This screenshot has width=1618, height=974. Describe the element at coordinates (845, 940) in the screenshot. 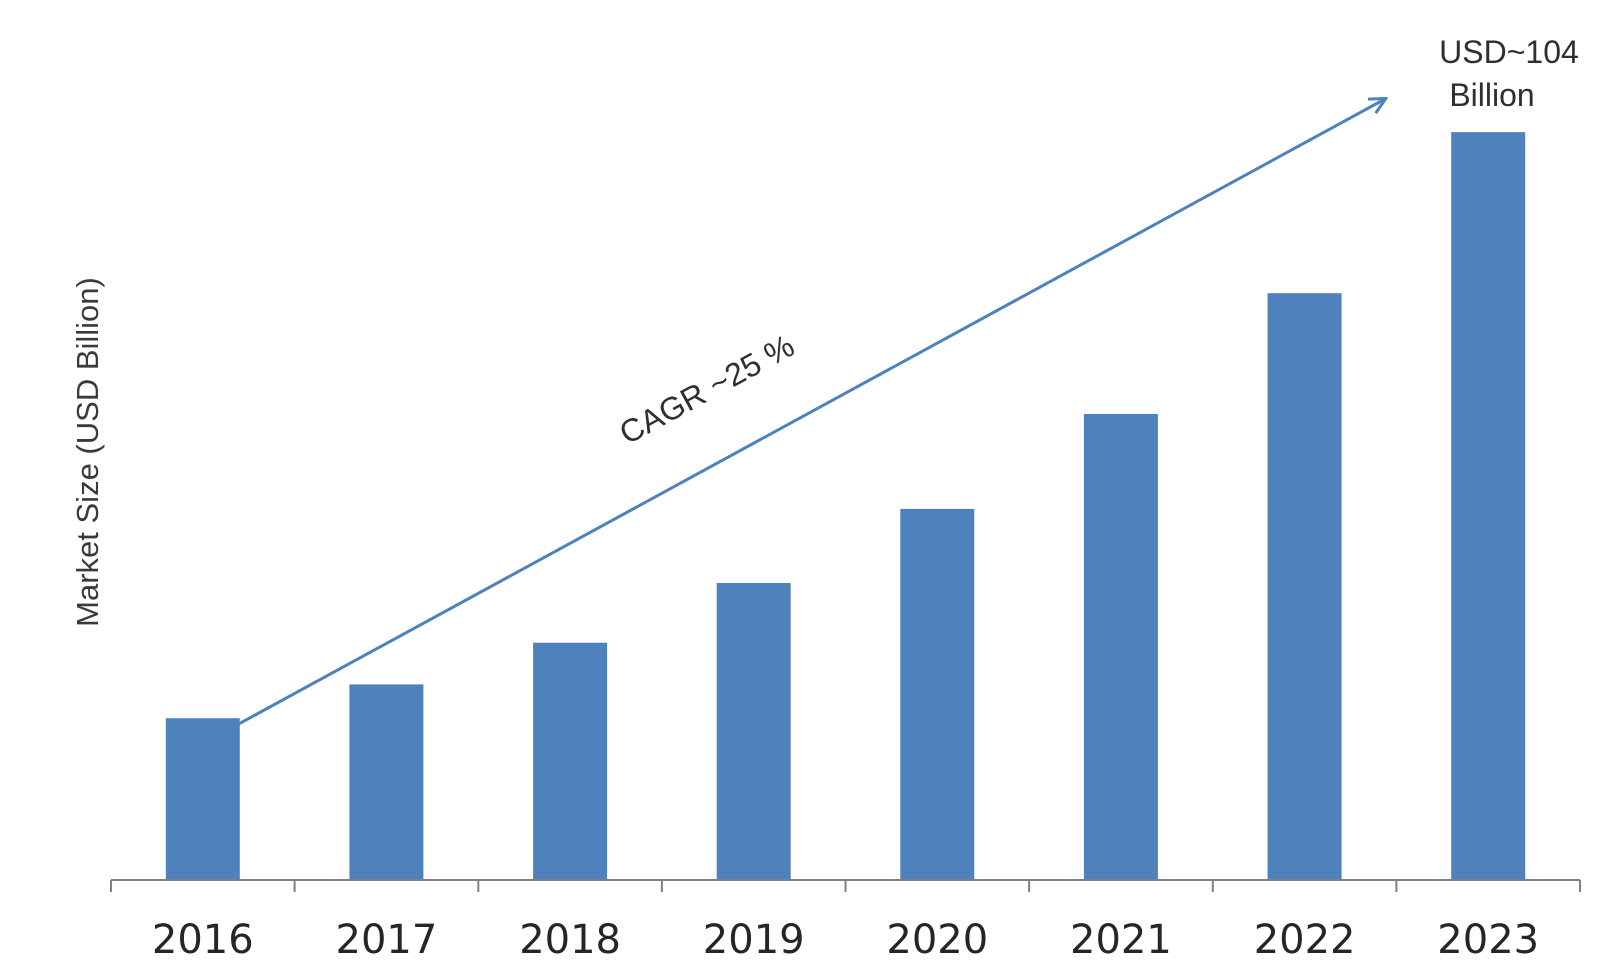

I see `x-tick-labels: 2016 2017 2018 2019 2020 2021 2022 2023` at that location.